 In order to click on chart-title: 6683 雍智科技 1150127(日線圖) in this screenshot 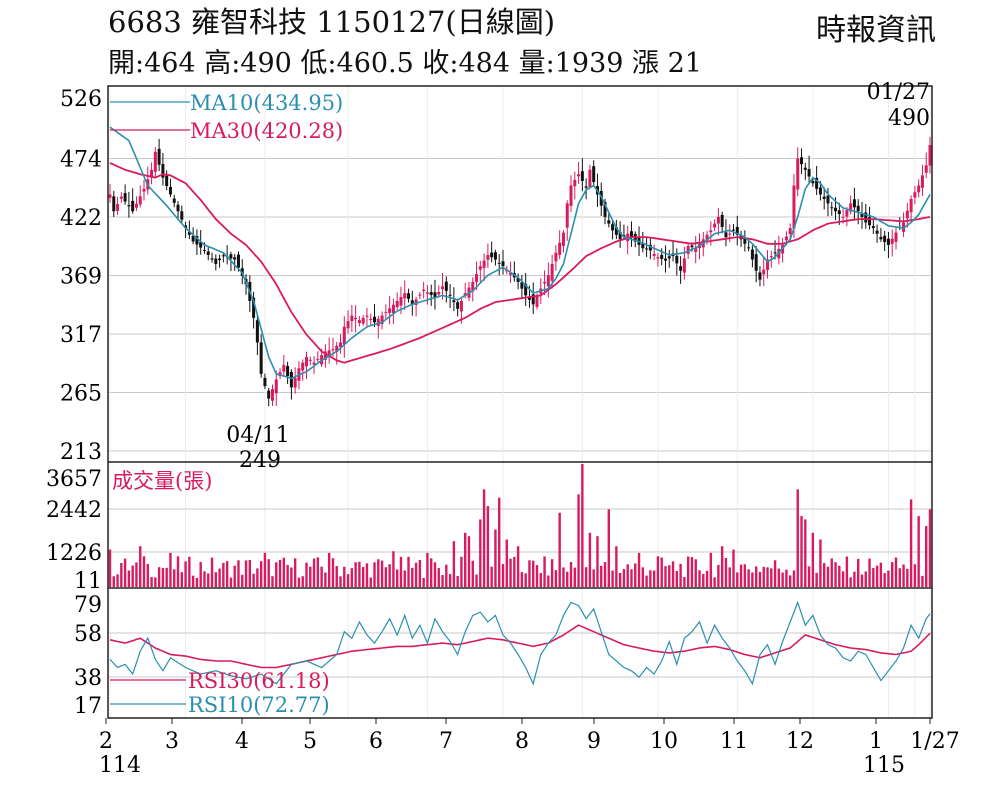, I will do `click(332, 22)`.